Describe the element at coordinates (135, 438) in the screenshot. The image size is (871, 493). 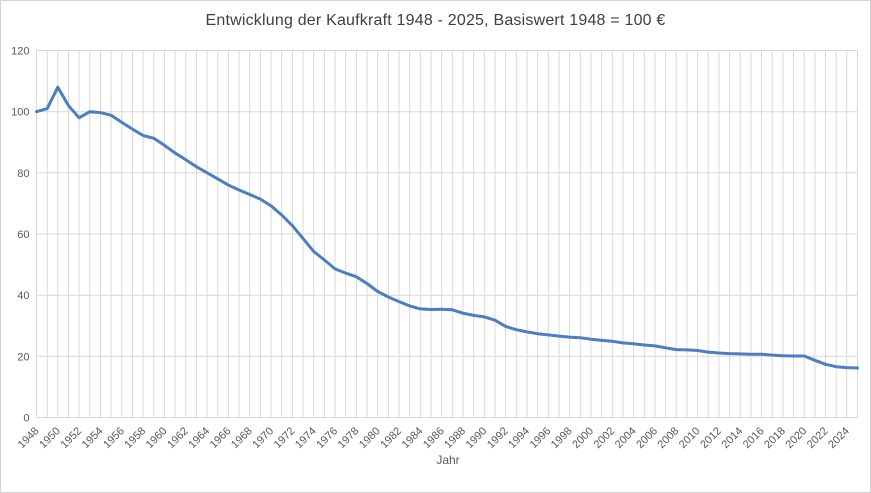
I see `x-tick-label: 1958` at that location.